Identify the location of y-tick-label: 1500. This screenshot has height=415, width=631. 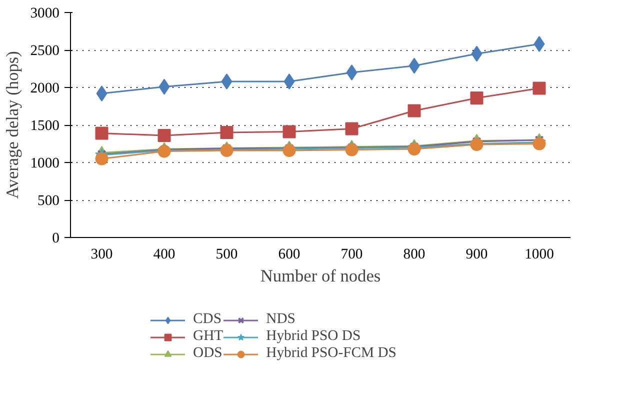
(45, 126).